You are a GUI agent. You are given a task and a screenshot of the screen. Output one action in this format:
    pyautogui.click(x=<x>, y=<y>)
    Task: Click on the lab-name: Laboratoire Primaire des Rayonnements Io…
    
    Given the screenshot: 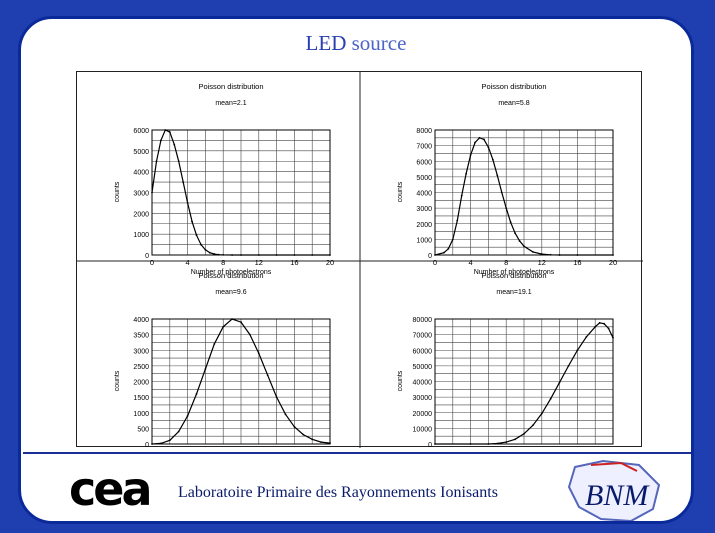 What is the action you would take?
    pyautogui.click(x=338, y=492)
    